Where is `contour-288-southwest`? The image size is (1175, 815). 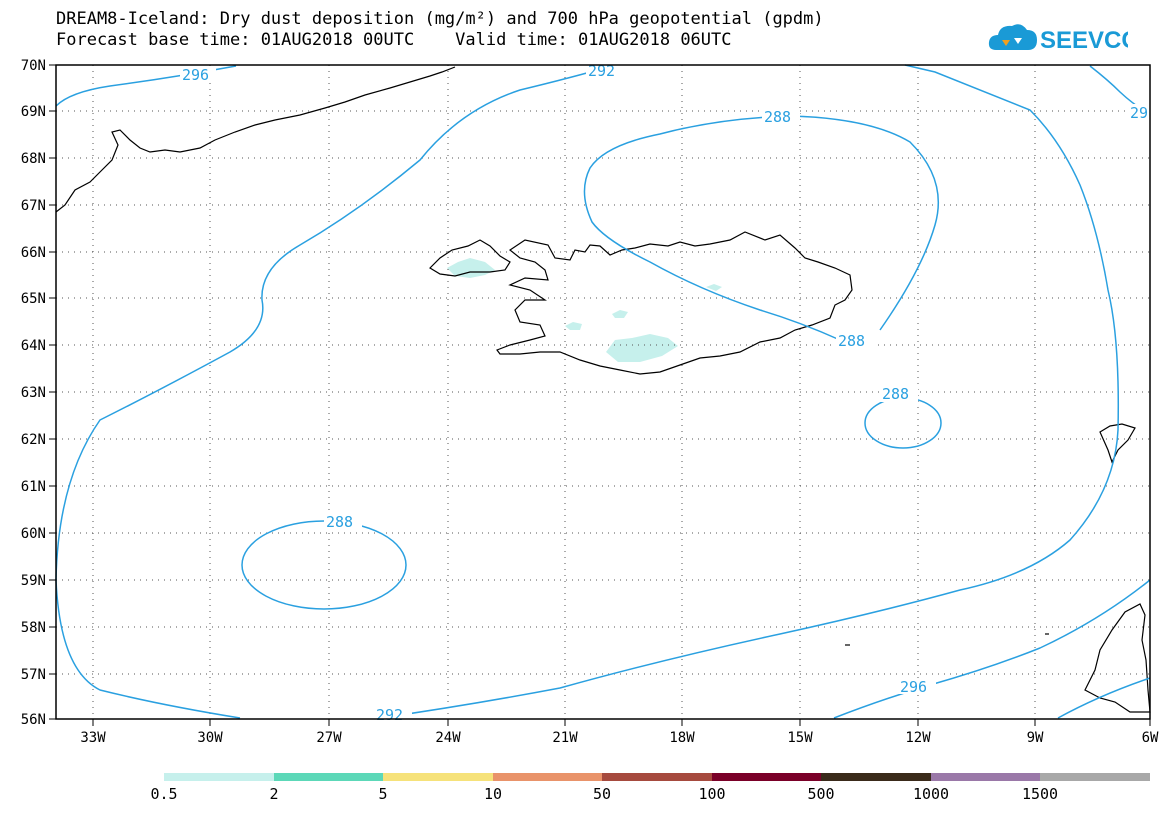
contour-288-southwest is located at coordinates (324, 565).